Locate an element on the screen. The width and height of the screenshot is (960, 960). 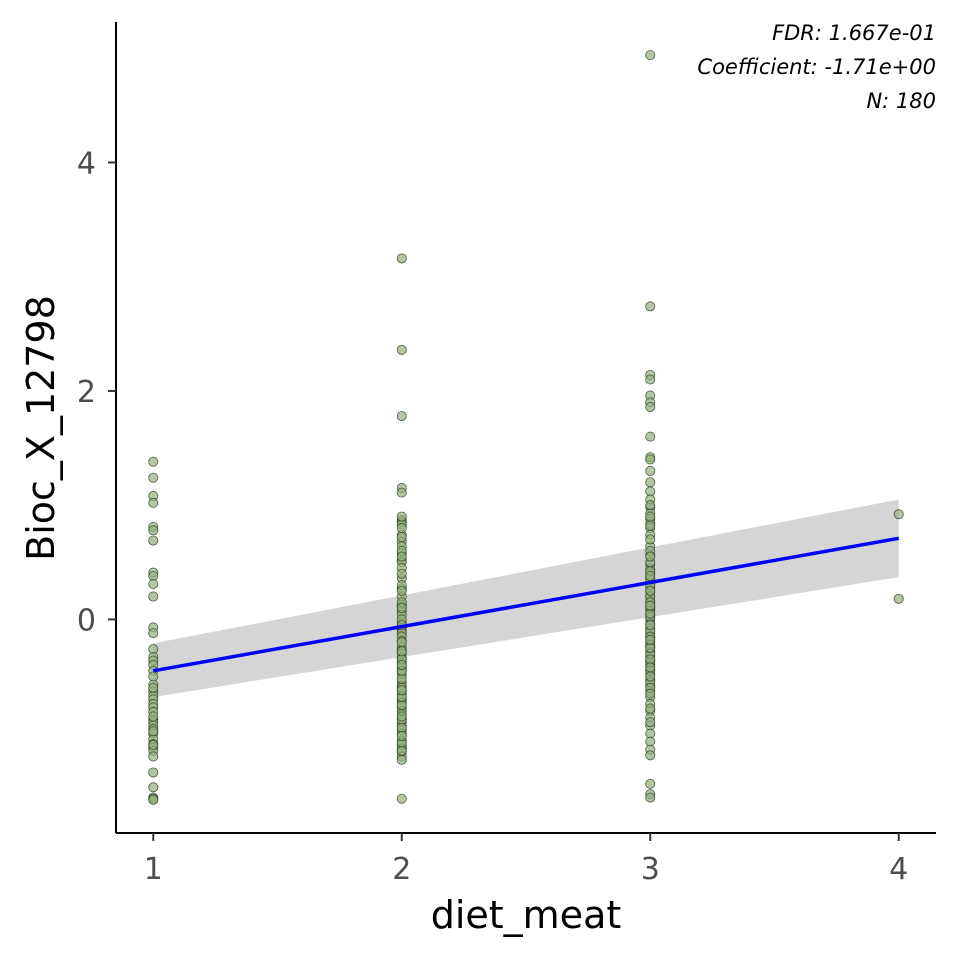
y-tick-label: 2 is located at coordinates (86, 392).